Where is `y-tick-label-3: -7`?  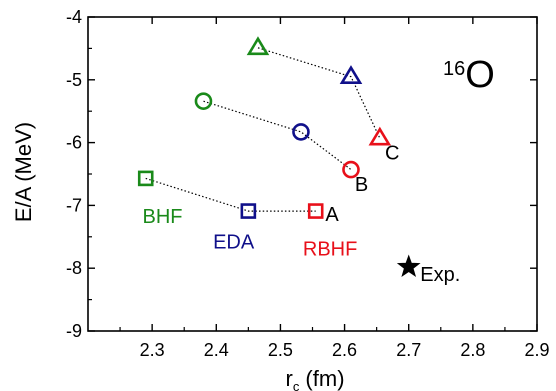 y-tick-label-3: -7 is located at coordinates (74, 205).